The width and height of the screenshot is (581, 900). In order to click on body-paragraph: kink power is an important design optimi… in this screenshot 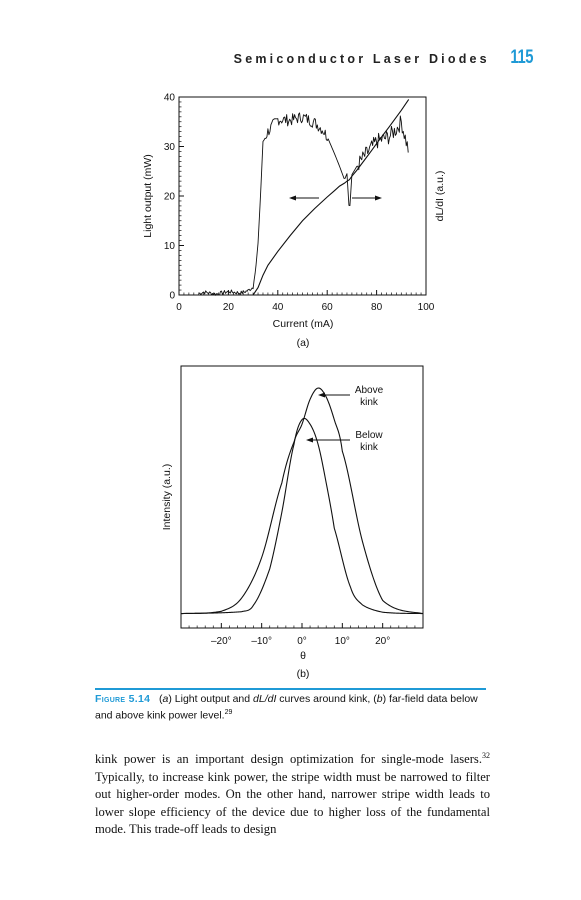, I will do `click(292, 795)`.